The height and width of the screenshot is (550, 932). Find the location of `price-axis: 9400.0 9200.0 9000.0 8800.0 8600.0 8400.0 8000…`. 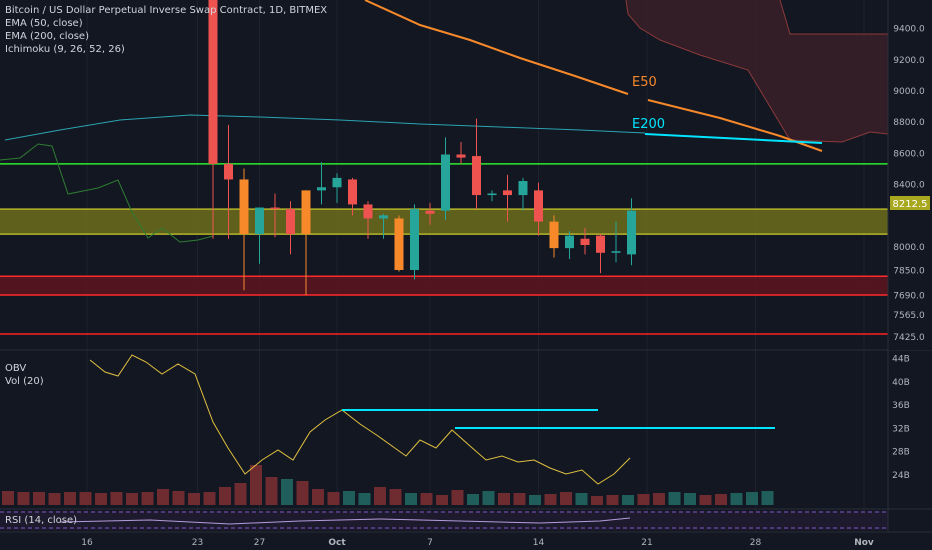

price-axis: 9400.0 9200.0 9000.0 8800.0 8600.0 8400.0 8000… is located at coordinates (909, 266).